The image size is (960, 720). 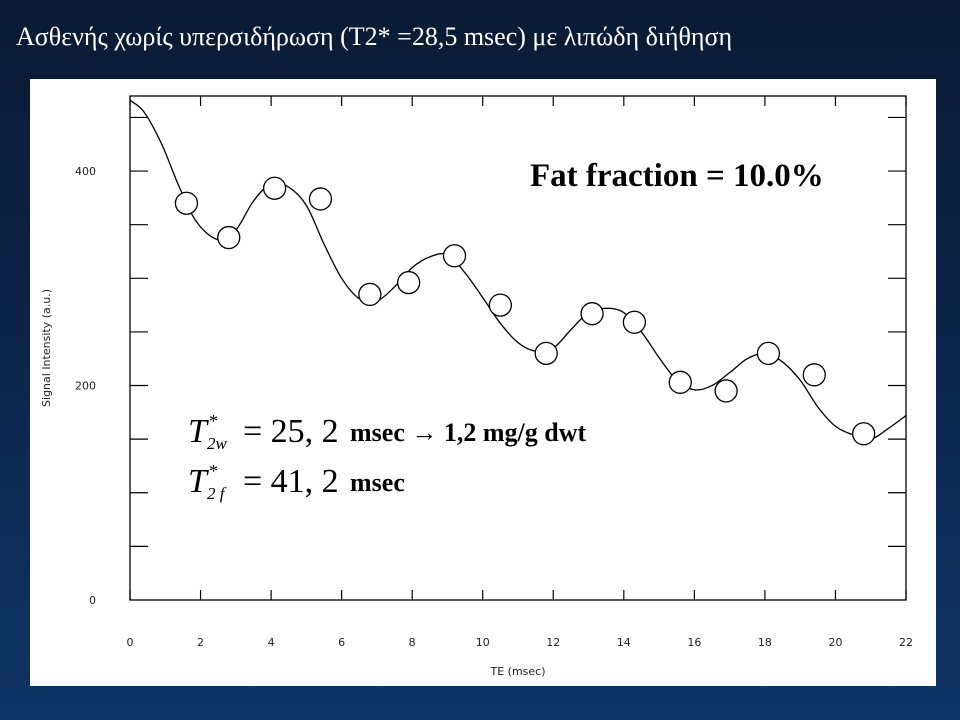 What do you see at coordinates (85, 171) in the screenshot?
I see `y-tick-label: 400` at bounding box center [85, 171].